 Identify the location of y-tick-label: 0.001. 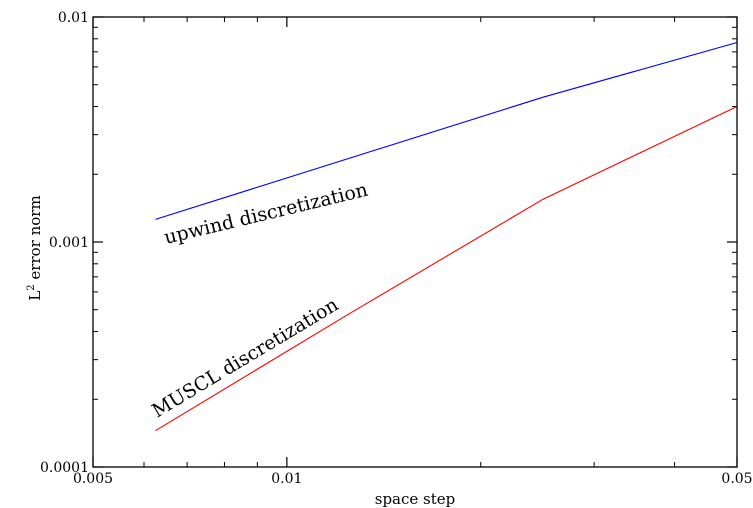
(69, 243).